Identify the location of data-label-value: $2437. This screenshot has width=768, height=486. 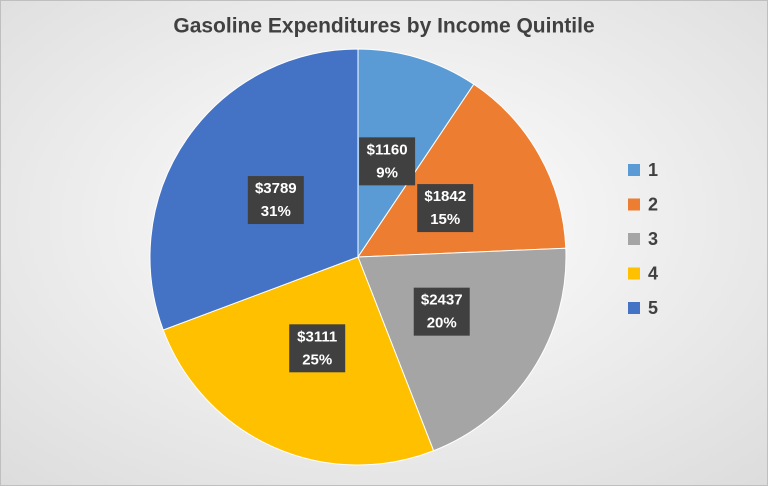
(442, 300).